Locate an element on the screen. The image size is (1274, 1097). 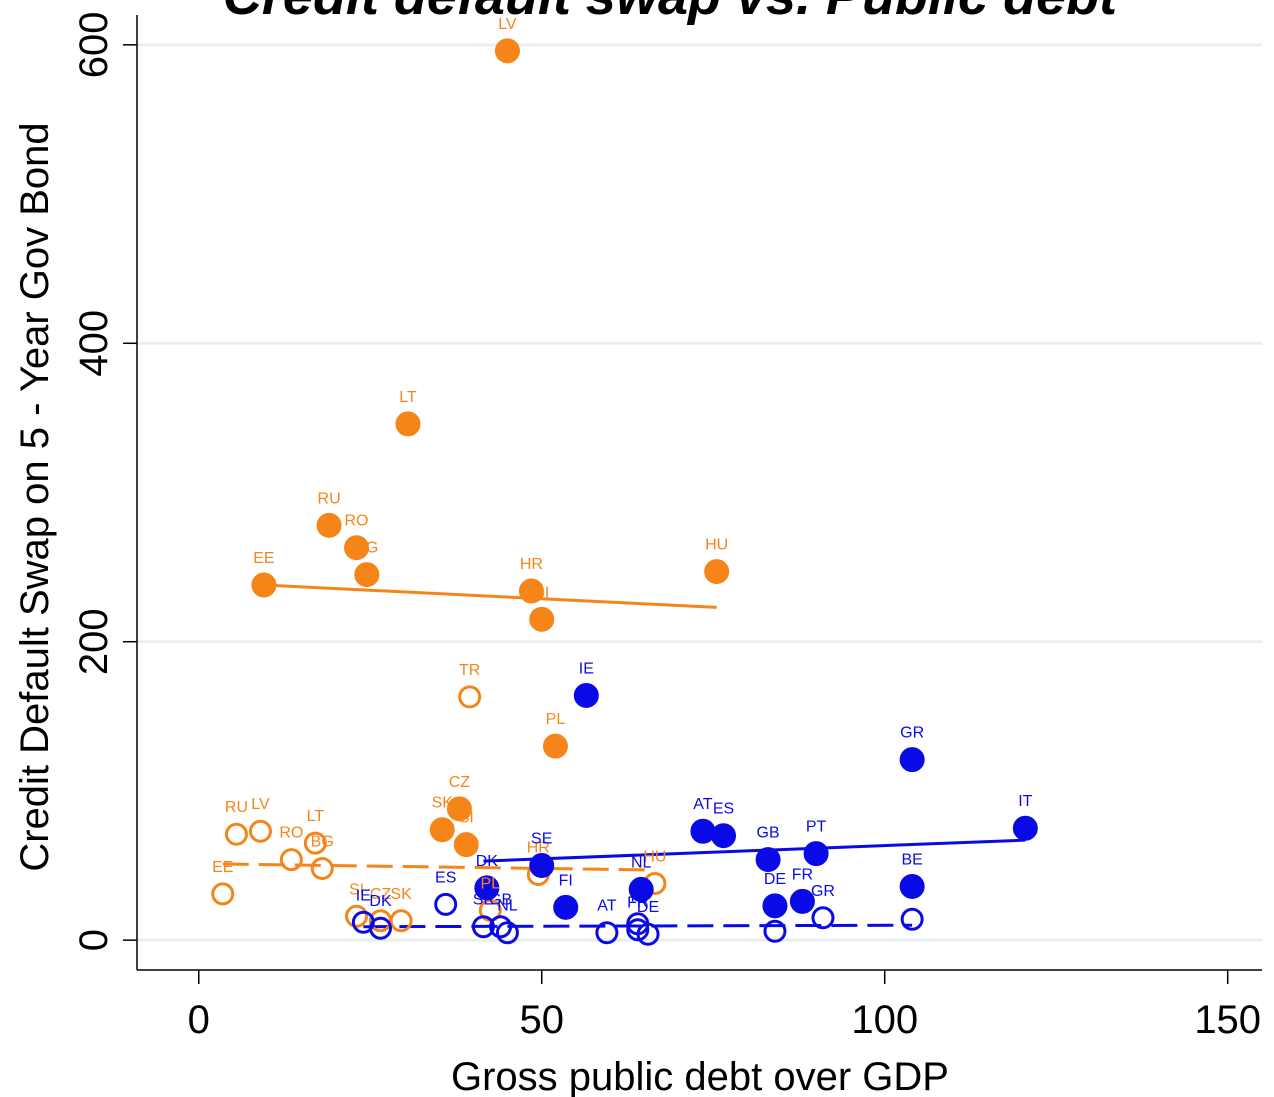
point-label: DK is located at coordinates (380, 901).